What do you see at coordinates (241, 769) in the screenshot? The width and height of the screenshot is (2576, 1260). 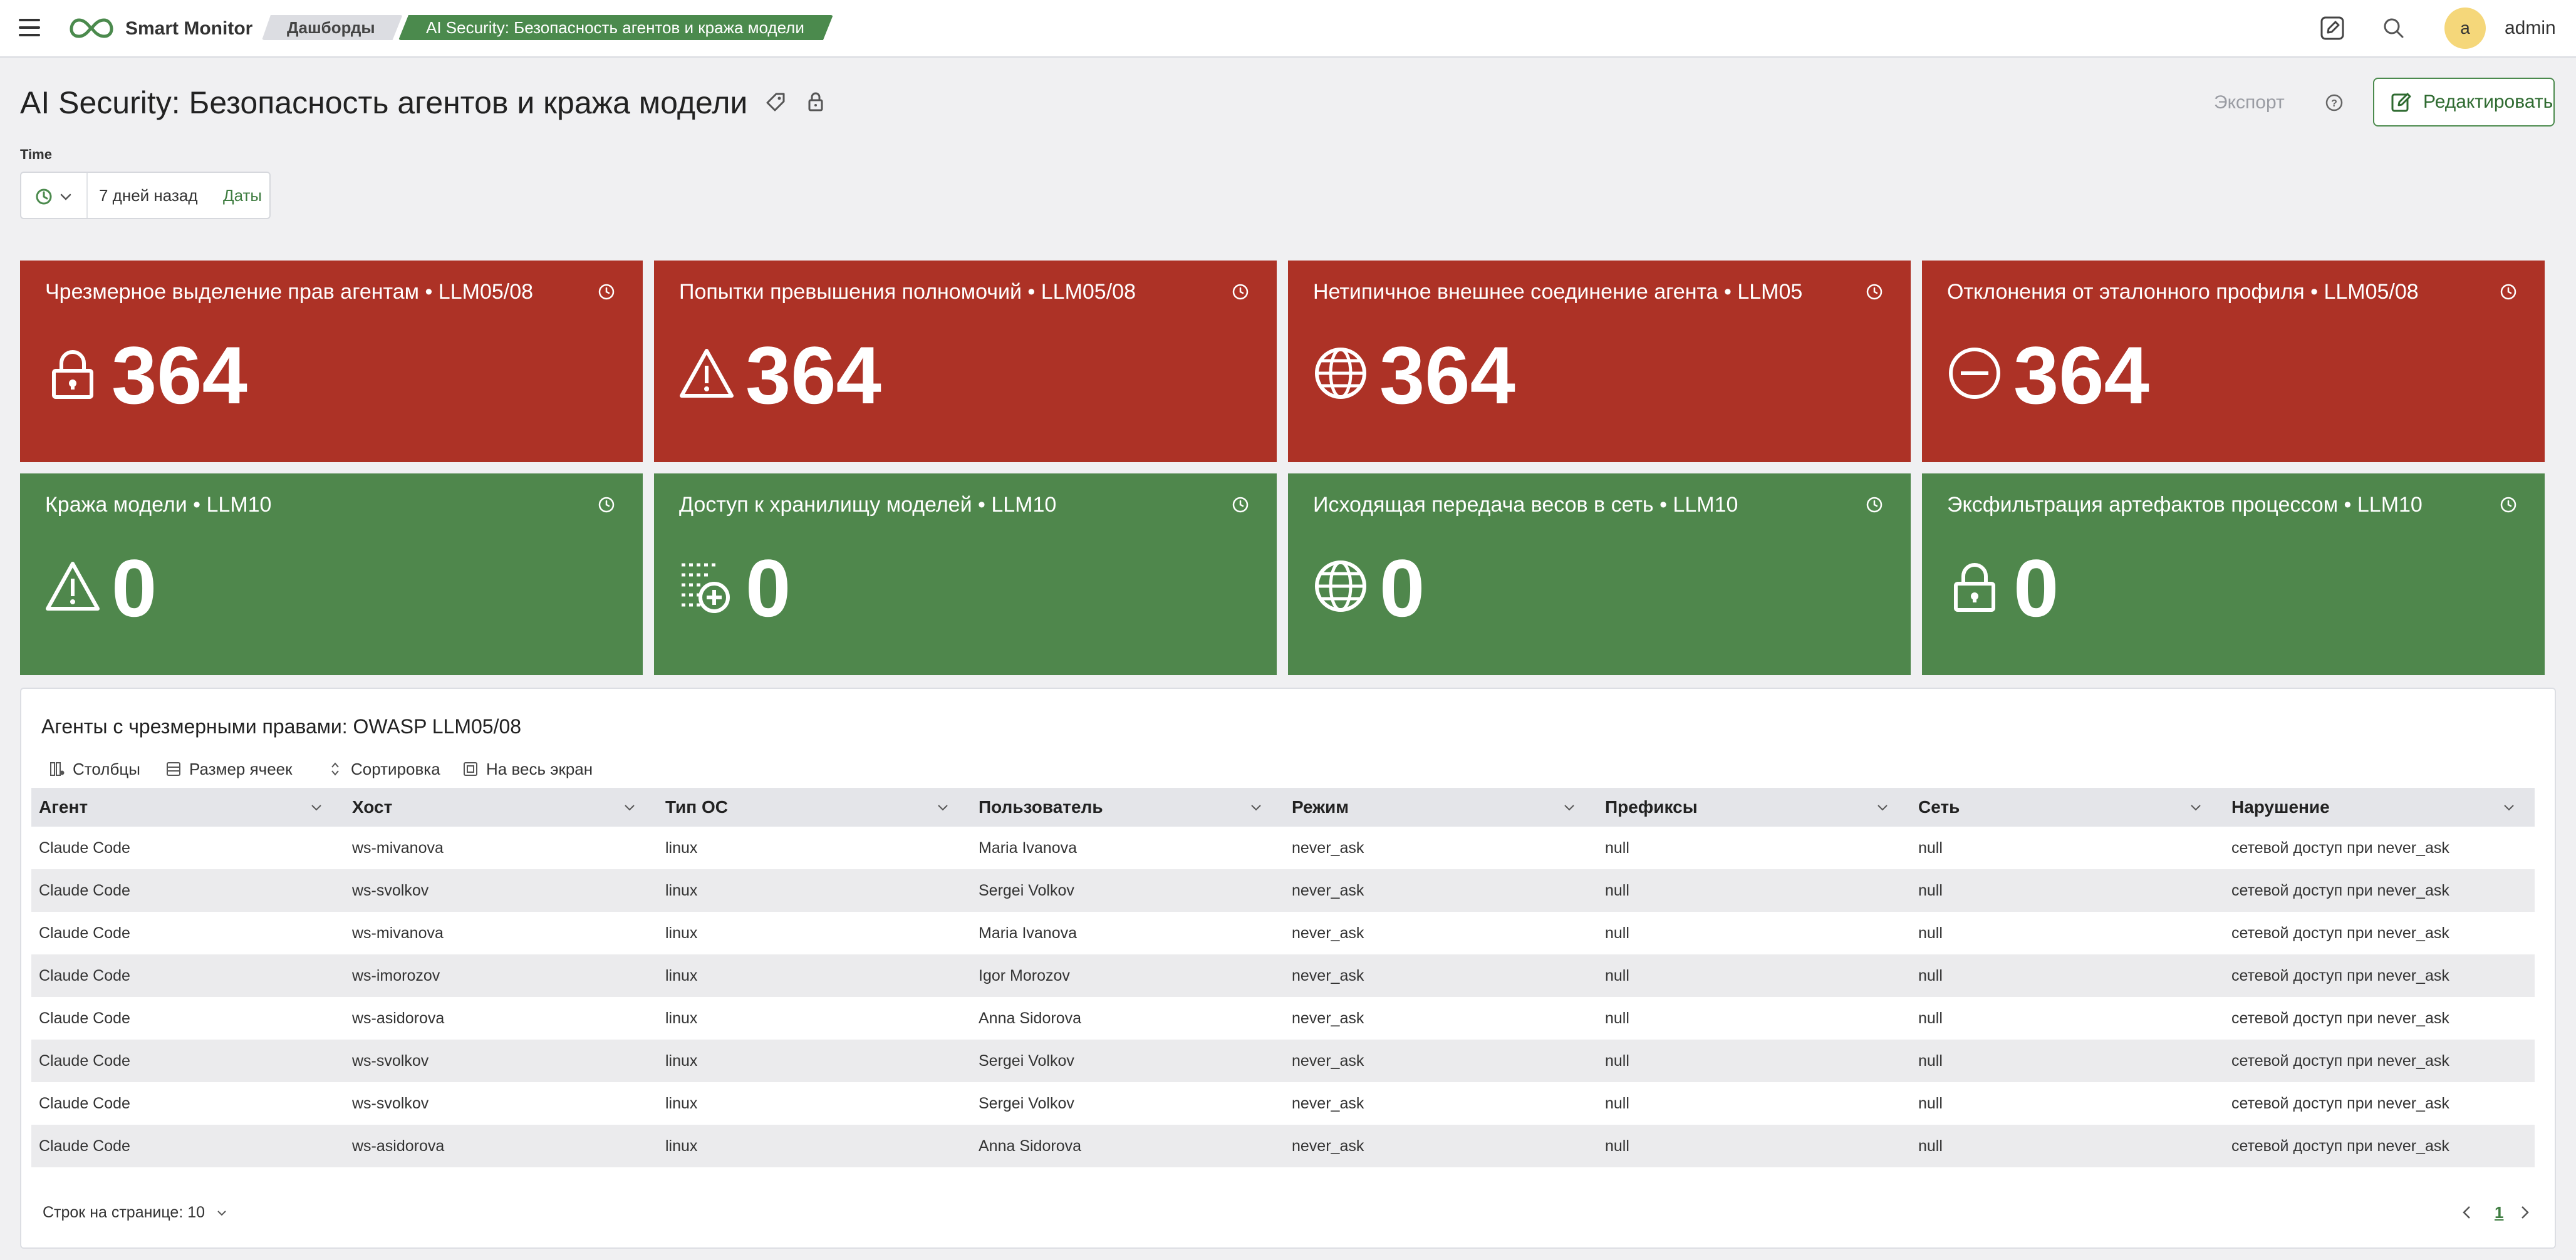 I see `cell-size-label: Размер ячеек` at bounding box center [241, 769].